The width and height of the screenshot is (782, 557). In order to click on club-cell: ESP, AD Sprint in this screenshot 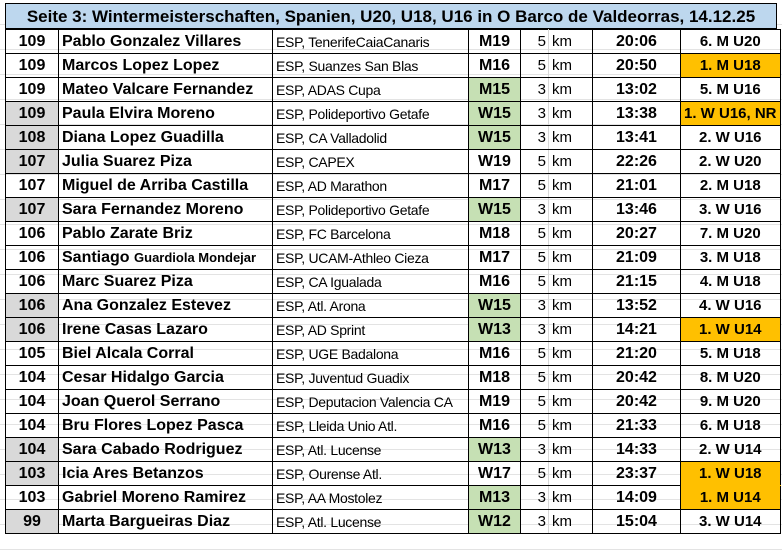, I will do `click(370, 329)`.